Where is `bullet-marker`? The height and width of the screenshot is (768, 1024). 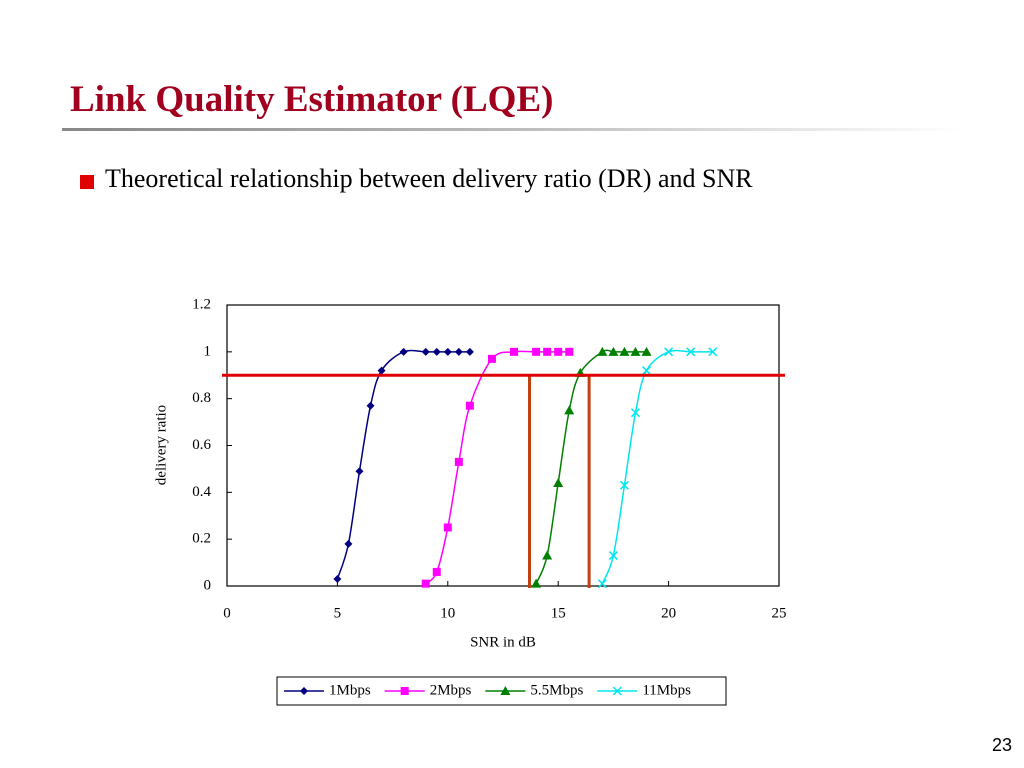 bullet-marker is located at coordinates (87, 182).